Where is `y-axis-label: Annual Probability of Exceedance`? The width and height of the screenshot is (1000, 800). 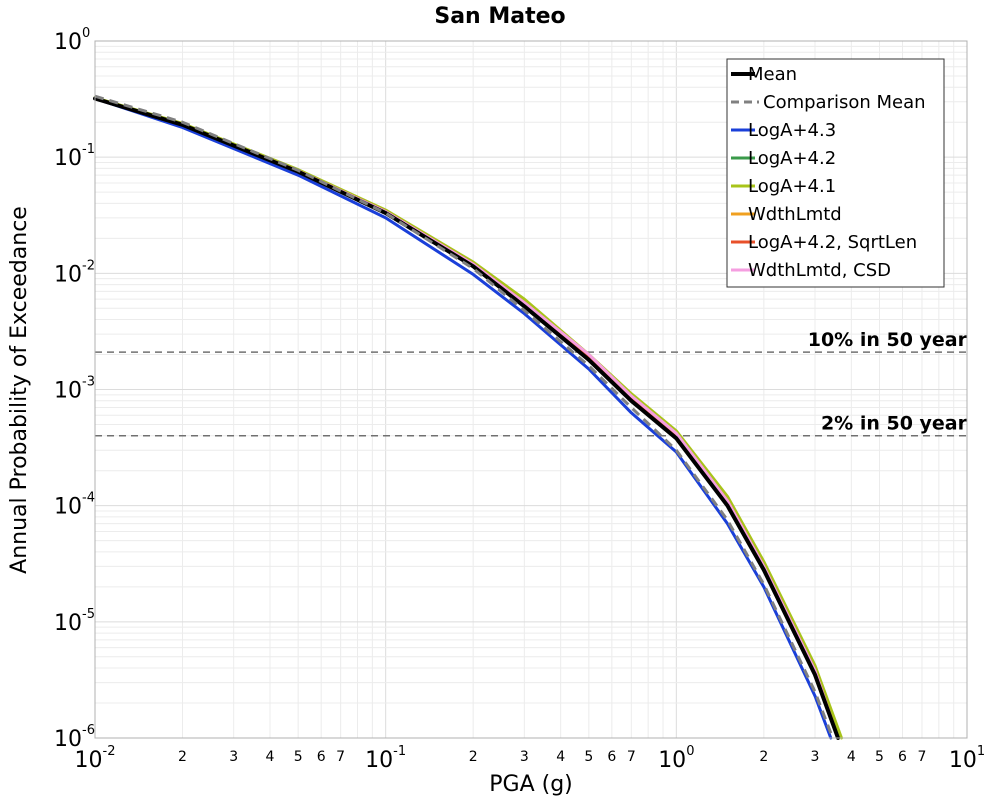
y-axis-label: Annual Probability of Exceedance is located at coordinates (19, 390).